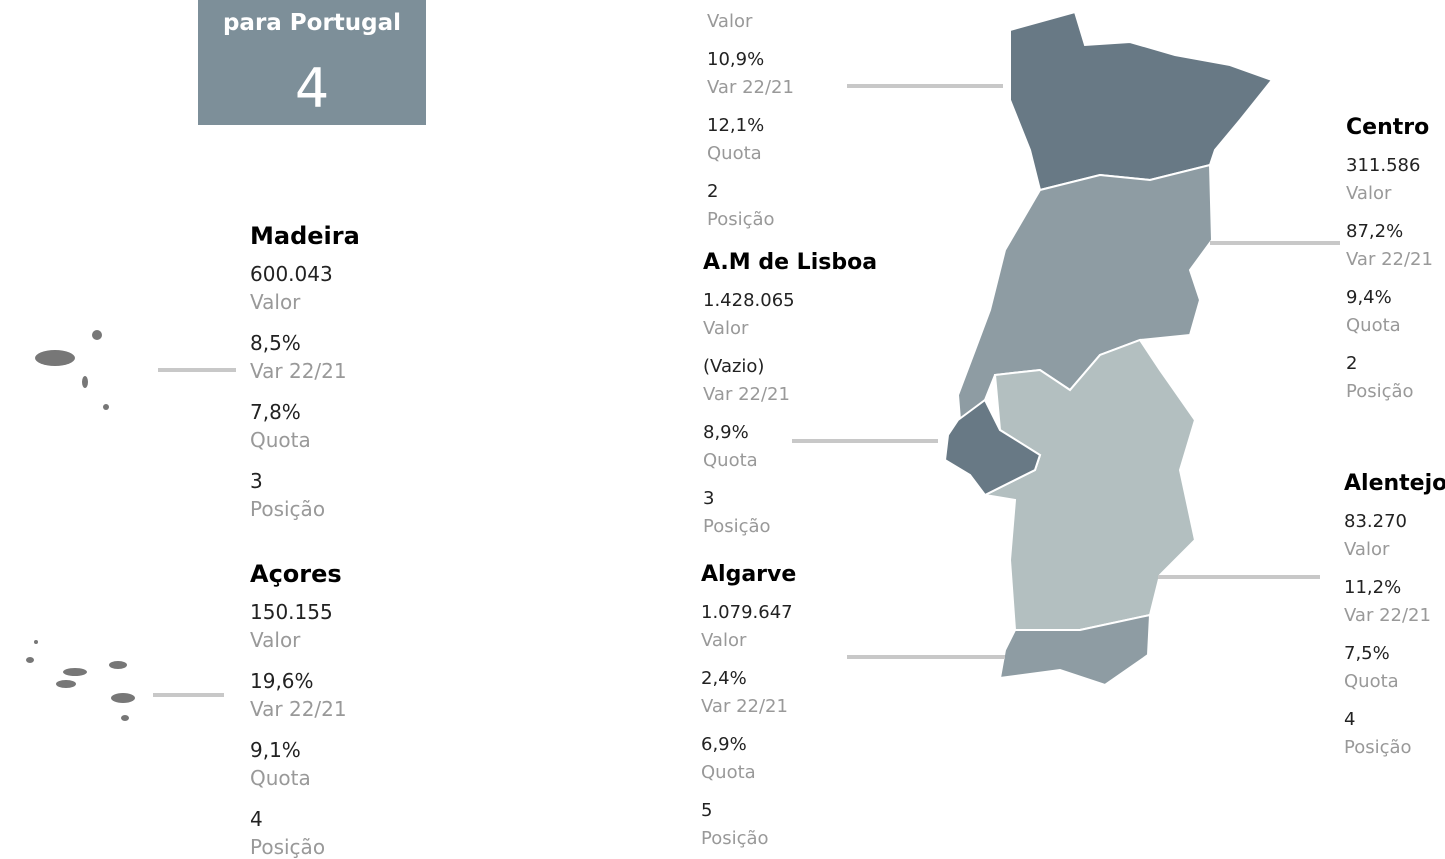 This screenshot has width=1445, height=859. Describe the element at coordinates (291, 274) in the screenshot. I see `field-value: 600.043` at that location.